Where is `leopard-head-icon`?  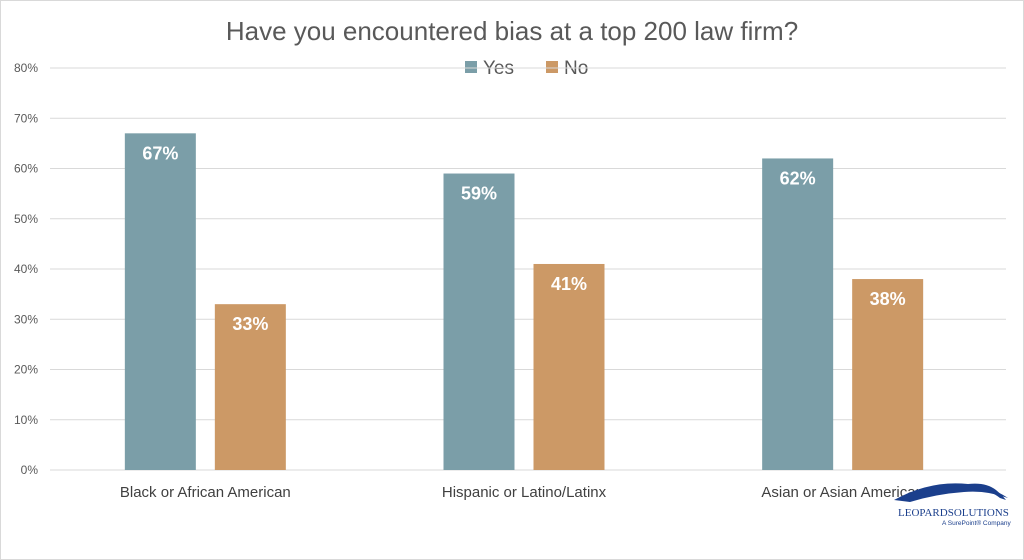 leopard-head-icon is located at coordinates (987, 491).